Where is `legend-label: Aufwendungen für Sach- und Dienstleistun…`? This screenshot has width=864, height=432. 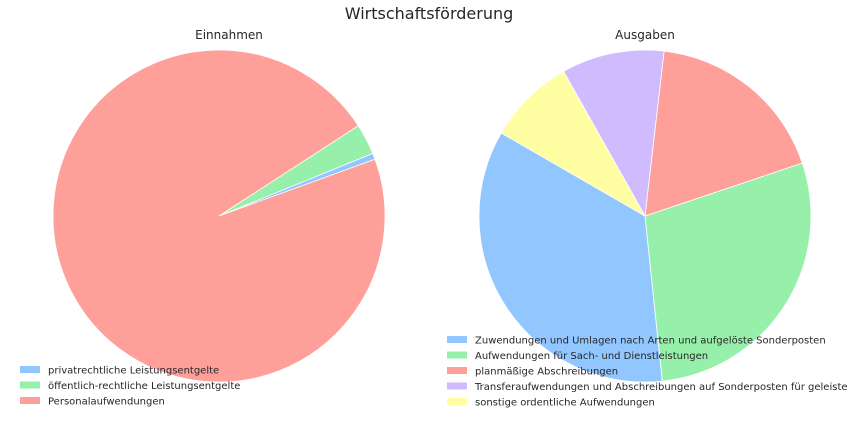
legend-label: Aufwendungen für Sach- und Dienstleistun… is located at coordinates (591, 356).